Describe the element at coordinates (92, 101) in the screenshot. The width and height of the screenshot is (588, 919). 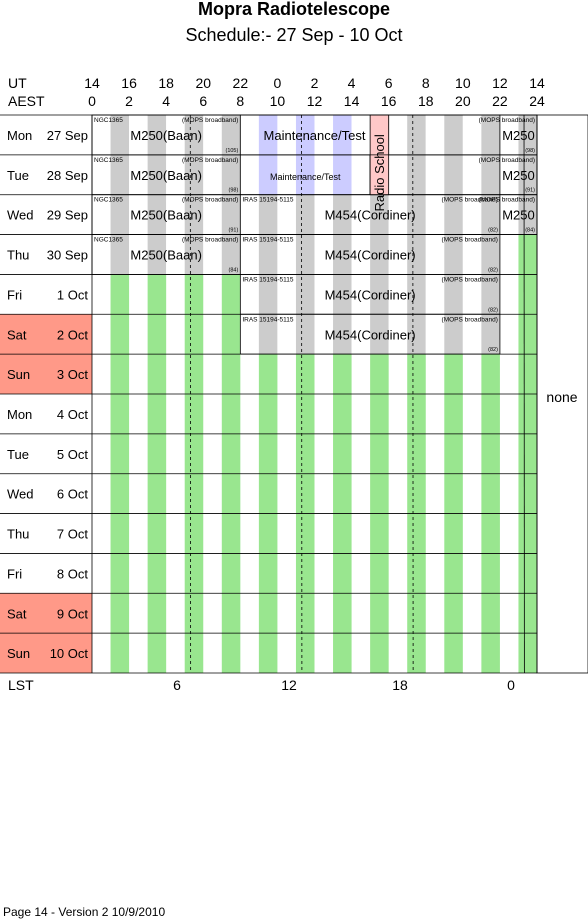
I see `aest-tick: 0` at that location.